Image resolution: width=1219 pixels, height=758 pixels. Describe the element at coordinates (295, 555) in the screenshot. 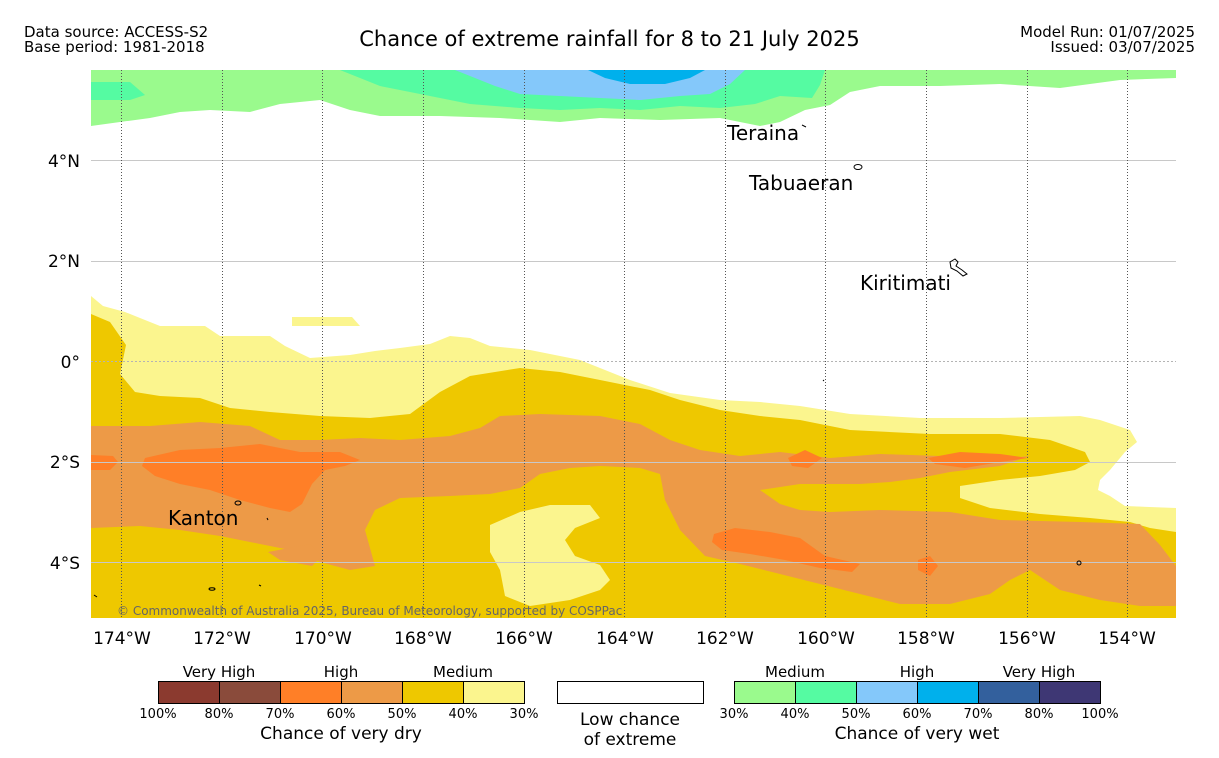

I see `dry-high-zone` at that location.